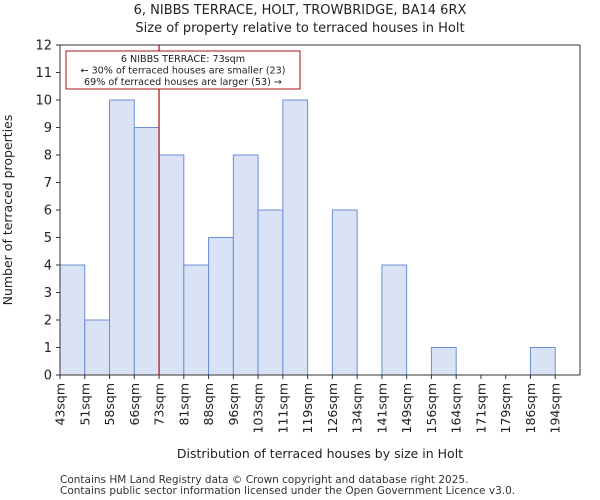 Image resolution: width=600 pixels, height=500 pixels. What do you see at coordinates (43, 46) in the screenshot?
I see `y-tick-label: 12` at bounding box center [43, 46].